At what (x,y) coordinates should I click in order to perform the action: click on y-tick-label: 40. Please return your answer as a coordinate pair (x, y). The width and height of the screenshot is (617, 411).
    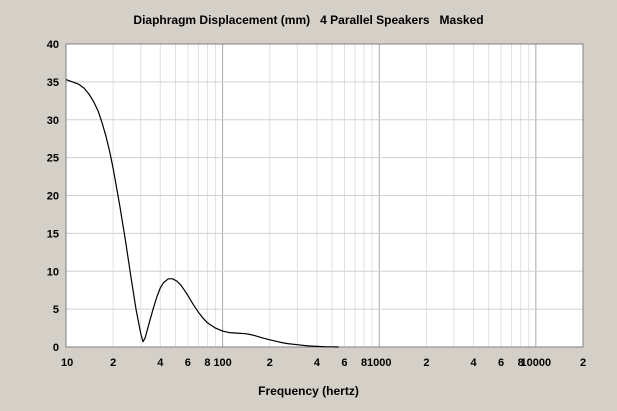
    Looking at the image, I should click on (53, 45).